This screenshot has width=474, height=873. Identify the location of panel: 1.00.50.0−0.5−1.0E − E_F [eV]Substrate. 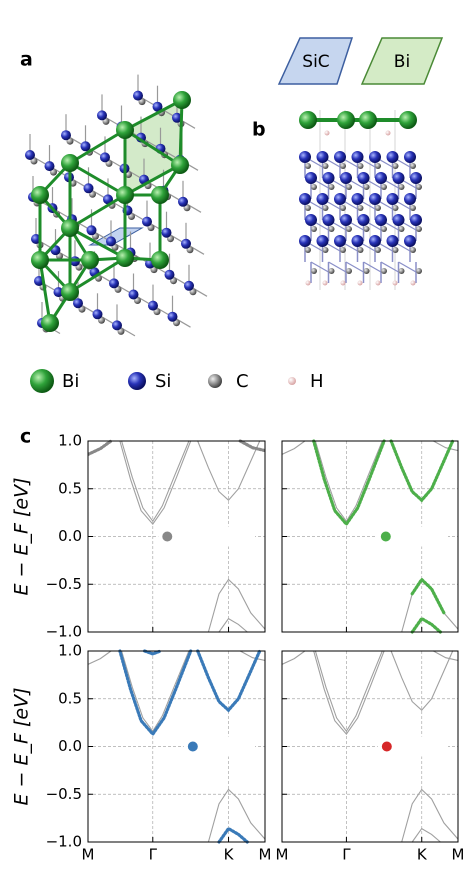
(138, 536).